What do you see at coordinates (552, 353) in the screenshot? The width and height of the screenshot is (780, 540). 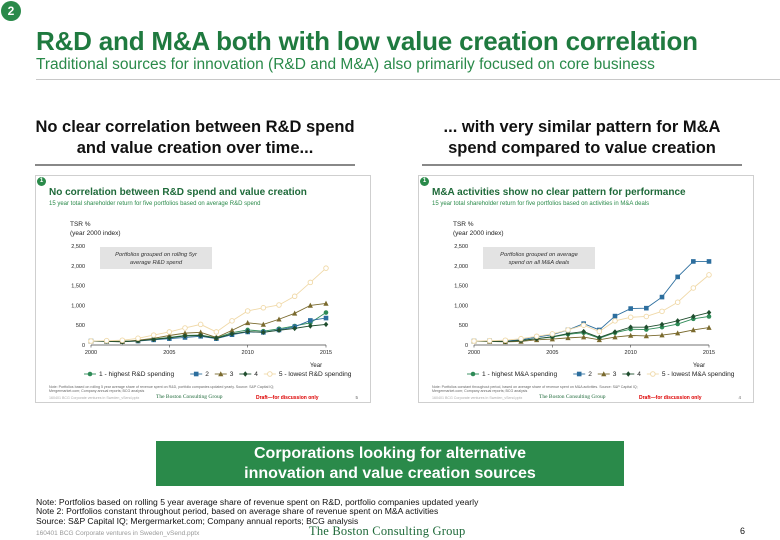 I see `x-tick-label: 2005` at bounding box center [552, 353].